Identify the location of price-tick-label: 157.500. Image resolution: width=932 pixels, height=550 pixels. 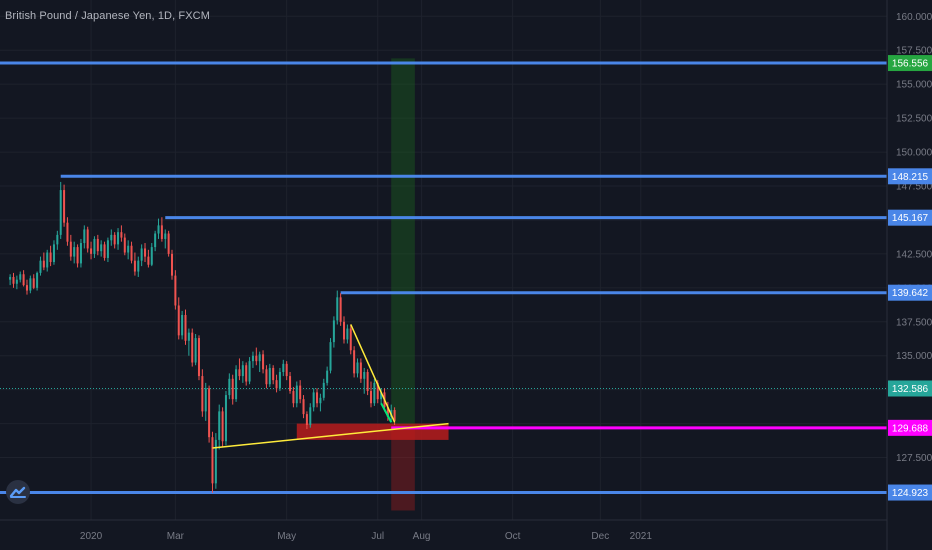
(914, 51).